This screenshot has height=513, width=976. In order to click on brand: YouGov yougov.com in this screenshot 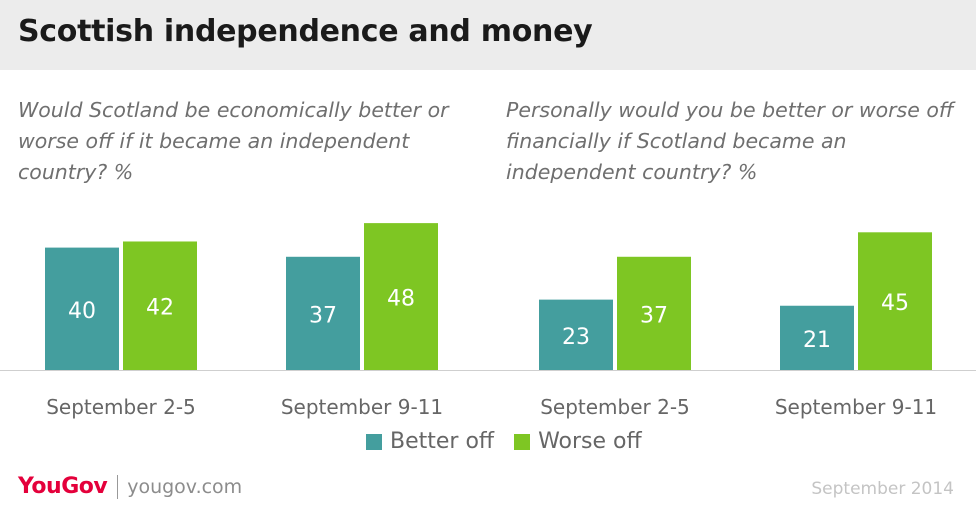, I will do `click(130, 486)`.